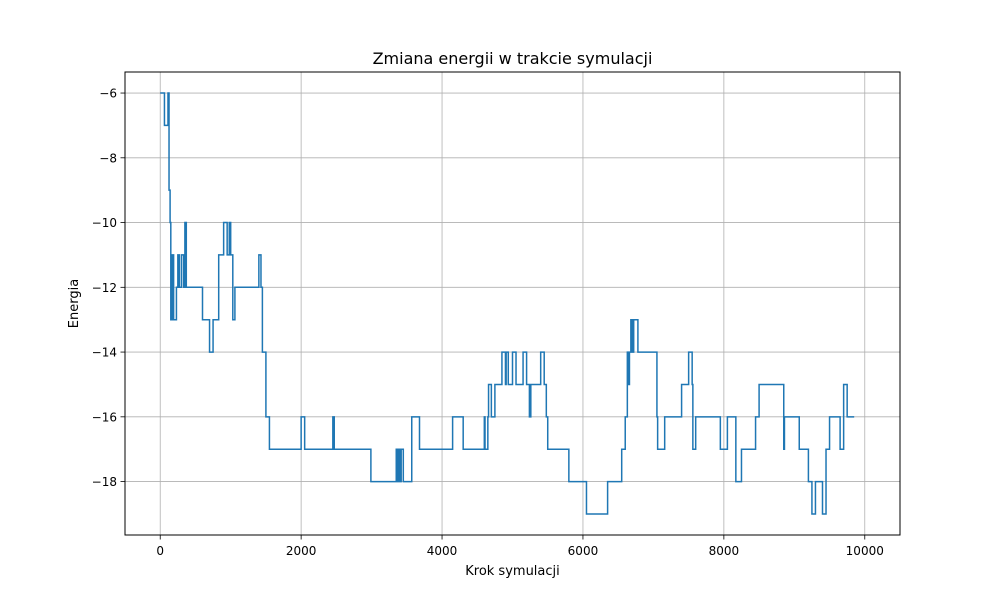 This screenshot has width=1000, height=604. I want to click on x-axis-ticks: 0 2000 4000 6000 8000 10000, so click(520, 546).